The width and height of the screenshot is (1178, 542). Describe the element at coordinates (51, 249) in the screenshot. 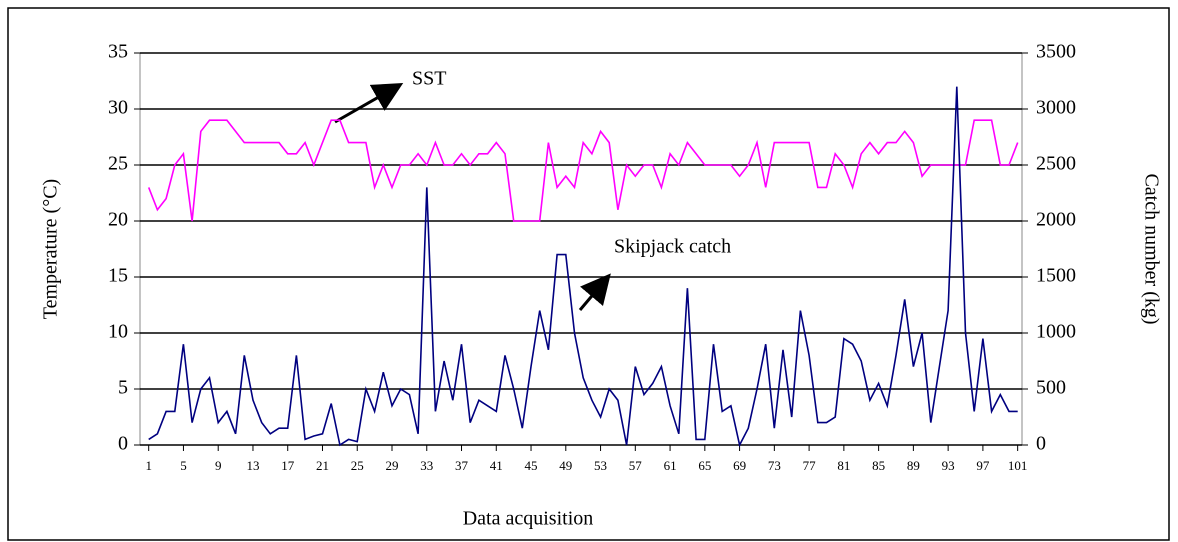

I see `y-axis-label: Temperature (°C)` at that location.